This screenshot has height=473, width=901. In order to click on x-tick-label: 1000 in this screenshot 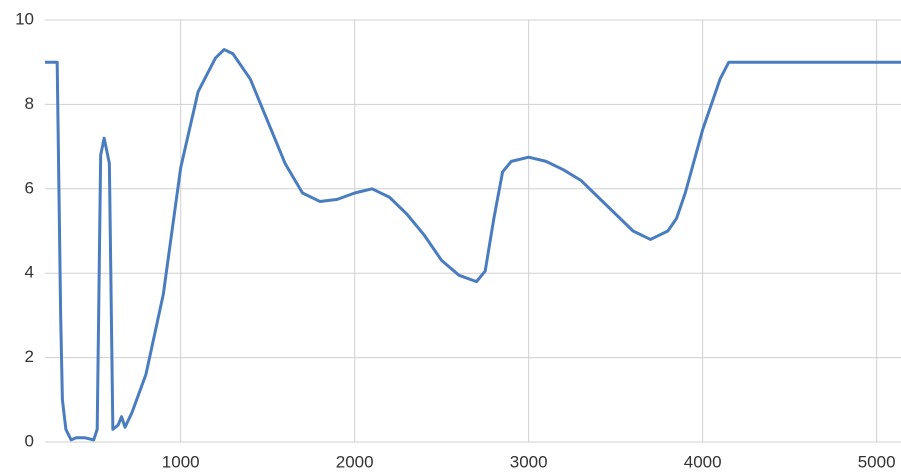, I will do `click(181, 461)`.